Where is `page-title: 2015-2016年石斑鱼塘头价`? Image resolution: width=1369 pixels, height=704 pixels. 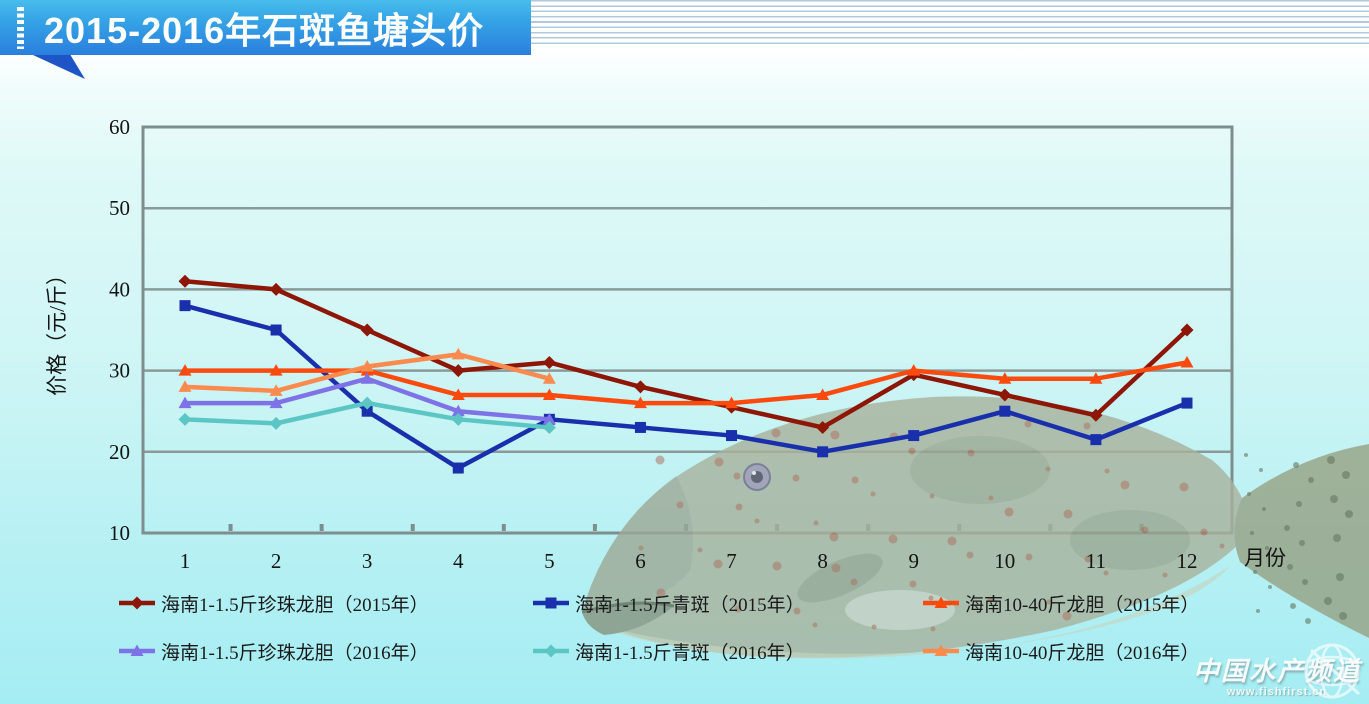
page-title: 2015-2016年石斑鱼塘头价 is located at coordinates (264, 30).